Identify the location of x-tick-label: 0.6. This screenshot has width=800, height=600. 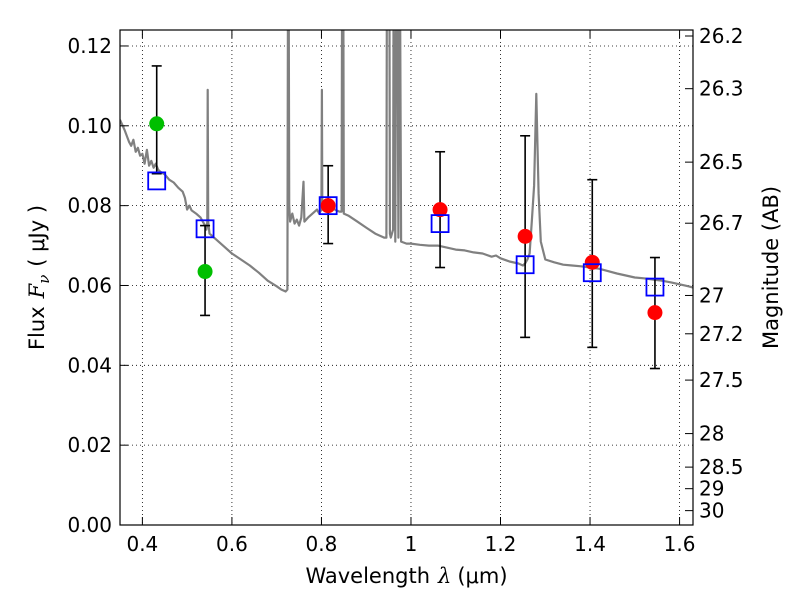
(232, 544).